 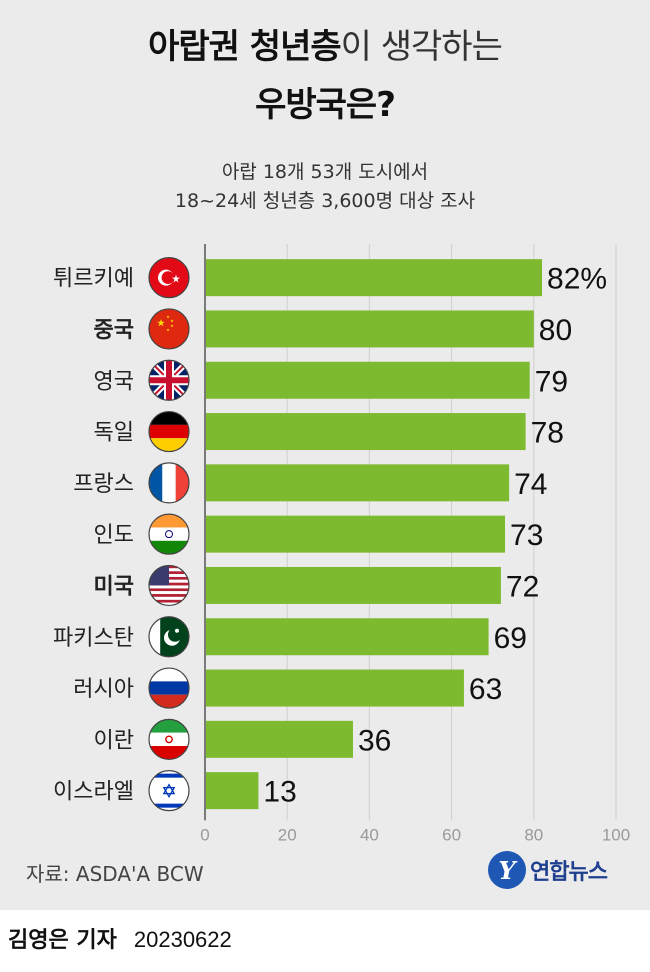 What do you see at coordinates (510, 638) in the screenshot?
I see `value-label: 69` at bounding box center [510, 638].